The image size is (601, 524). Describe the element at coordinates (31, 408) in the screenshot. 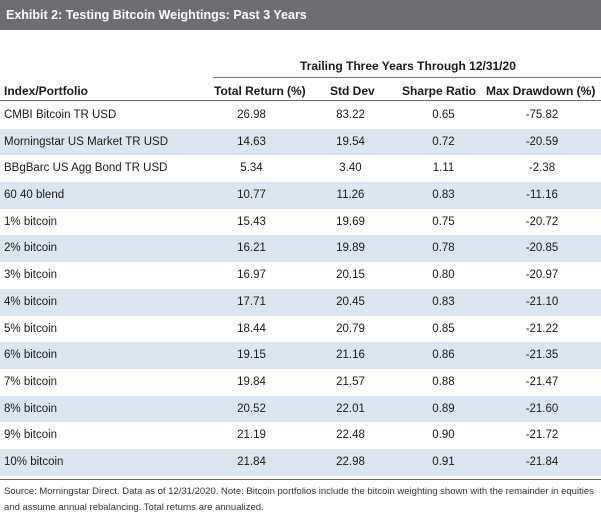

I see `cell-name: 8% bitcoin` at that location.